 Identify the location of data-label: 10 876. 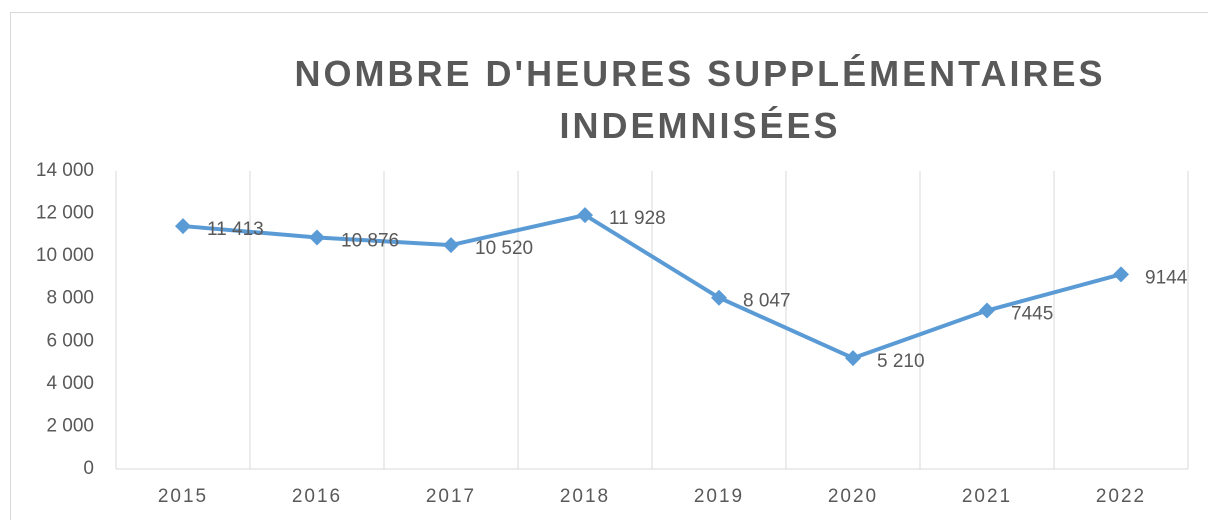
(370, 241).